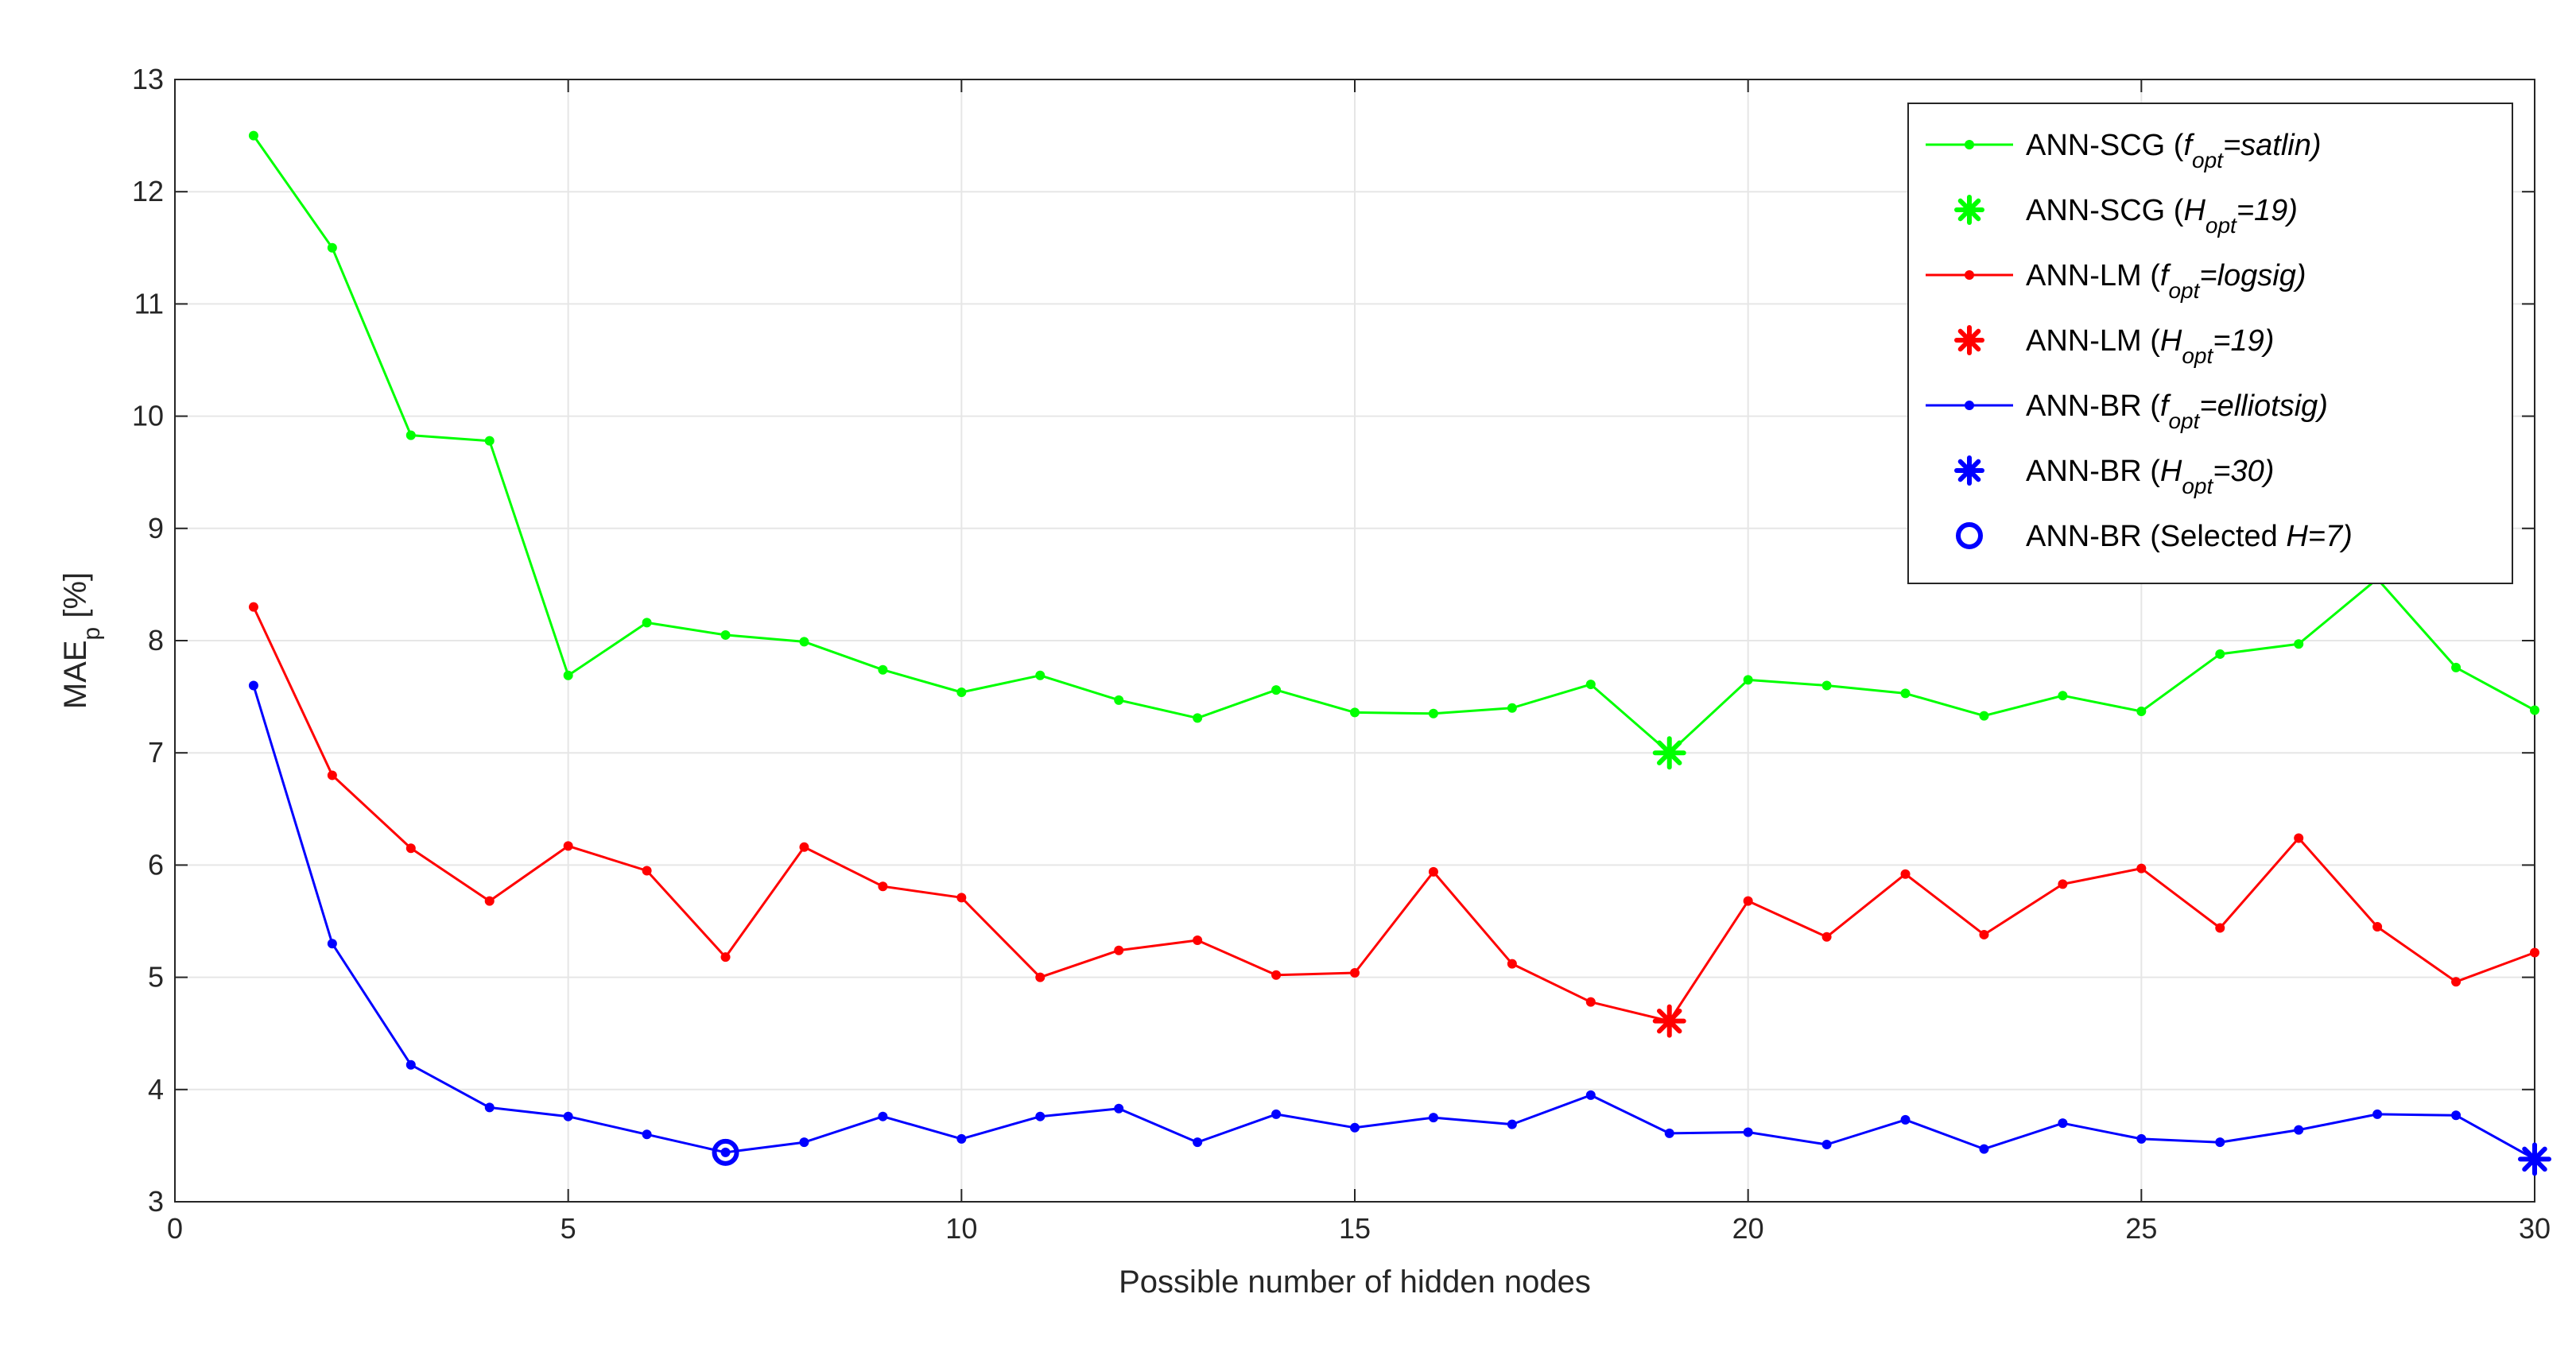 Image resolution: width=2576 pixels, height=1348 pixels. Describe the element at coordinates (1969, 340) in the screenshot. I see `legend-asterisk-sample` at that location.